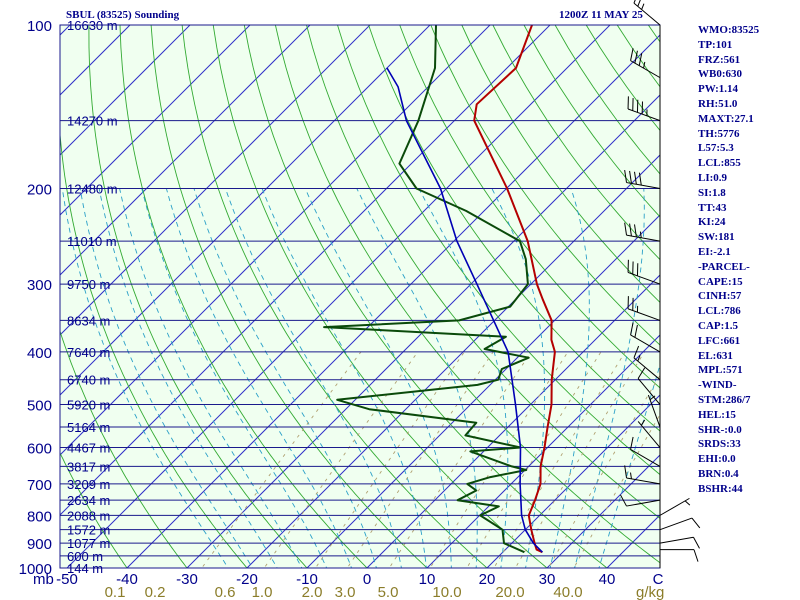 Image resolution: width=800 pixels, height=600 pixels. I want to click on temperature-tick-label: 30, so click(547, 579).